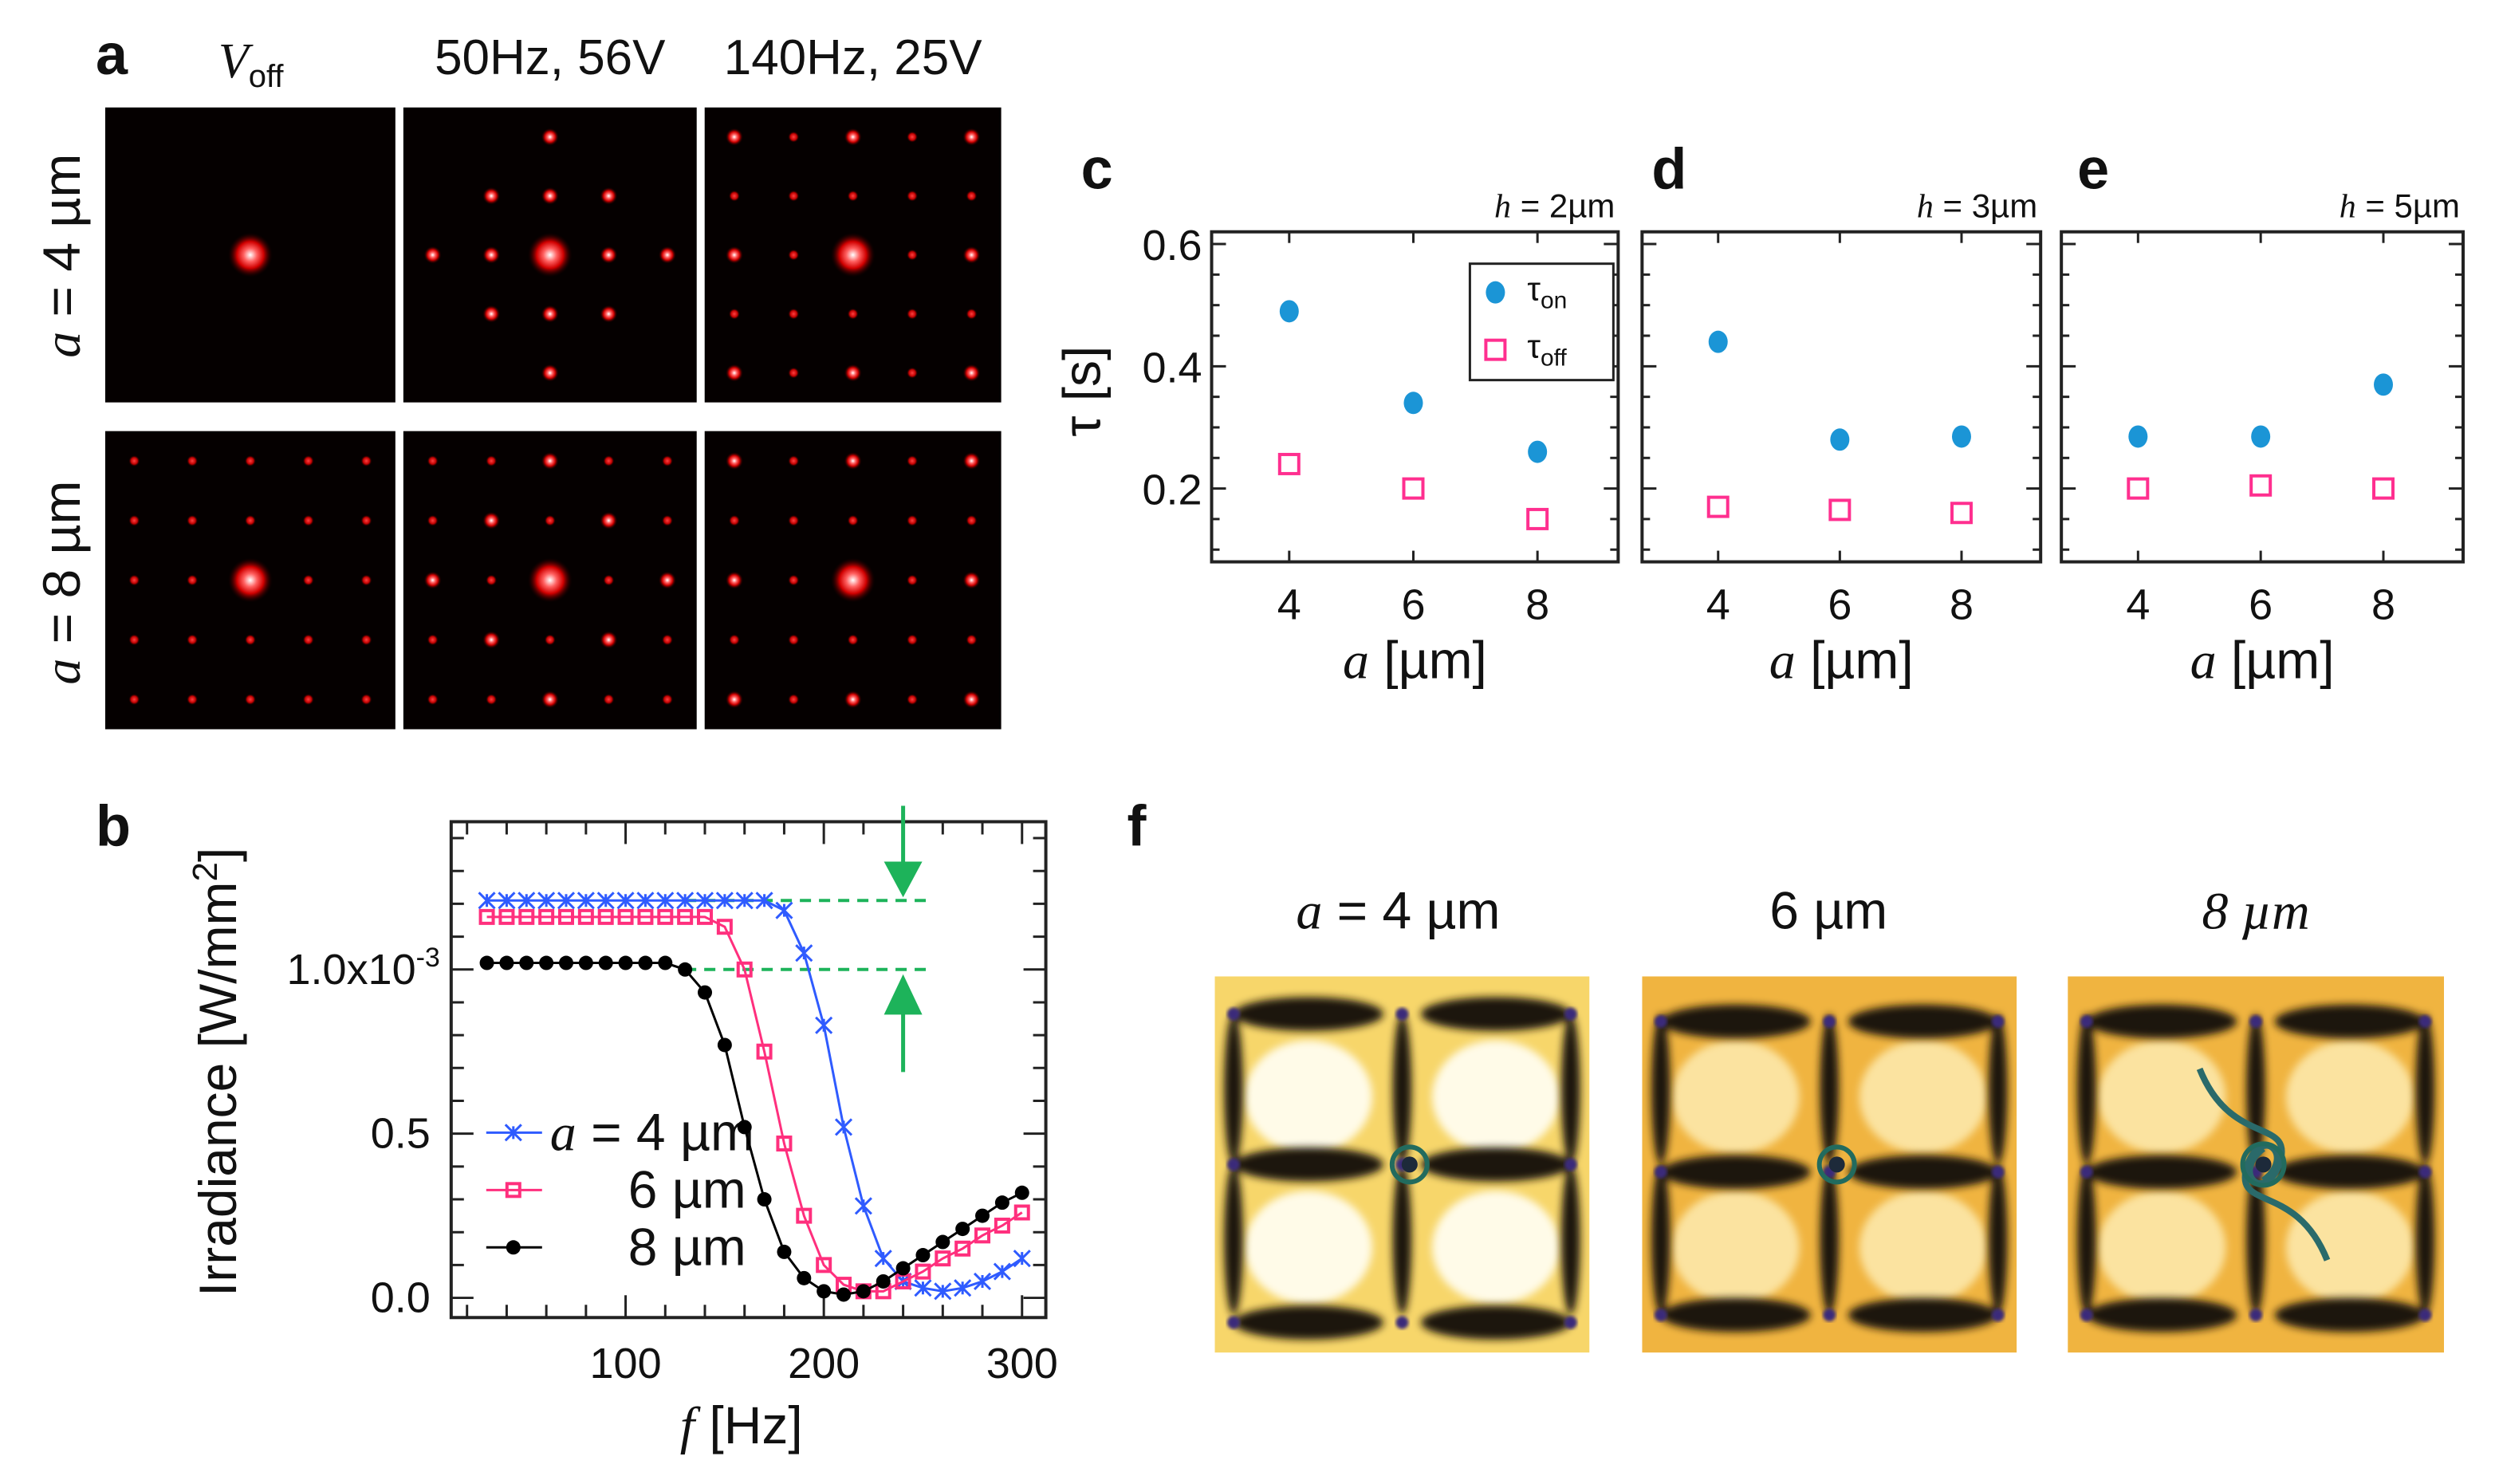 The height and width of the screenshot is (1484, 2495). Describe the element at coordinates (903, 994) in the screenshot. I see `arrow-up-icon` at that location.